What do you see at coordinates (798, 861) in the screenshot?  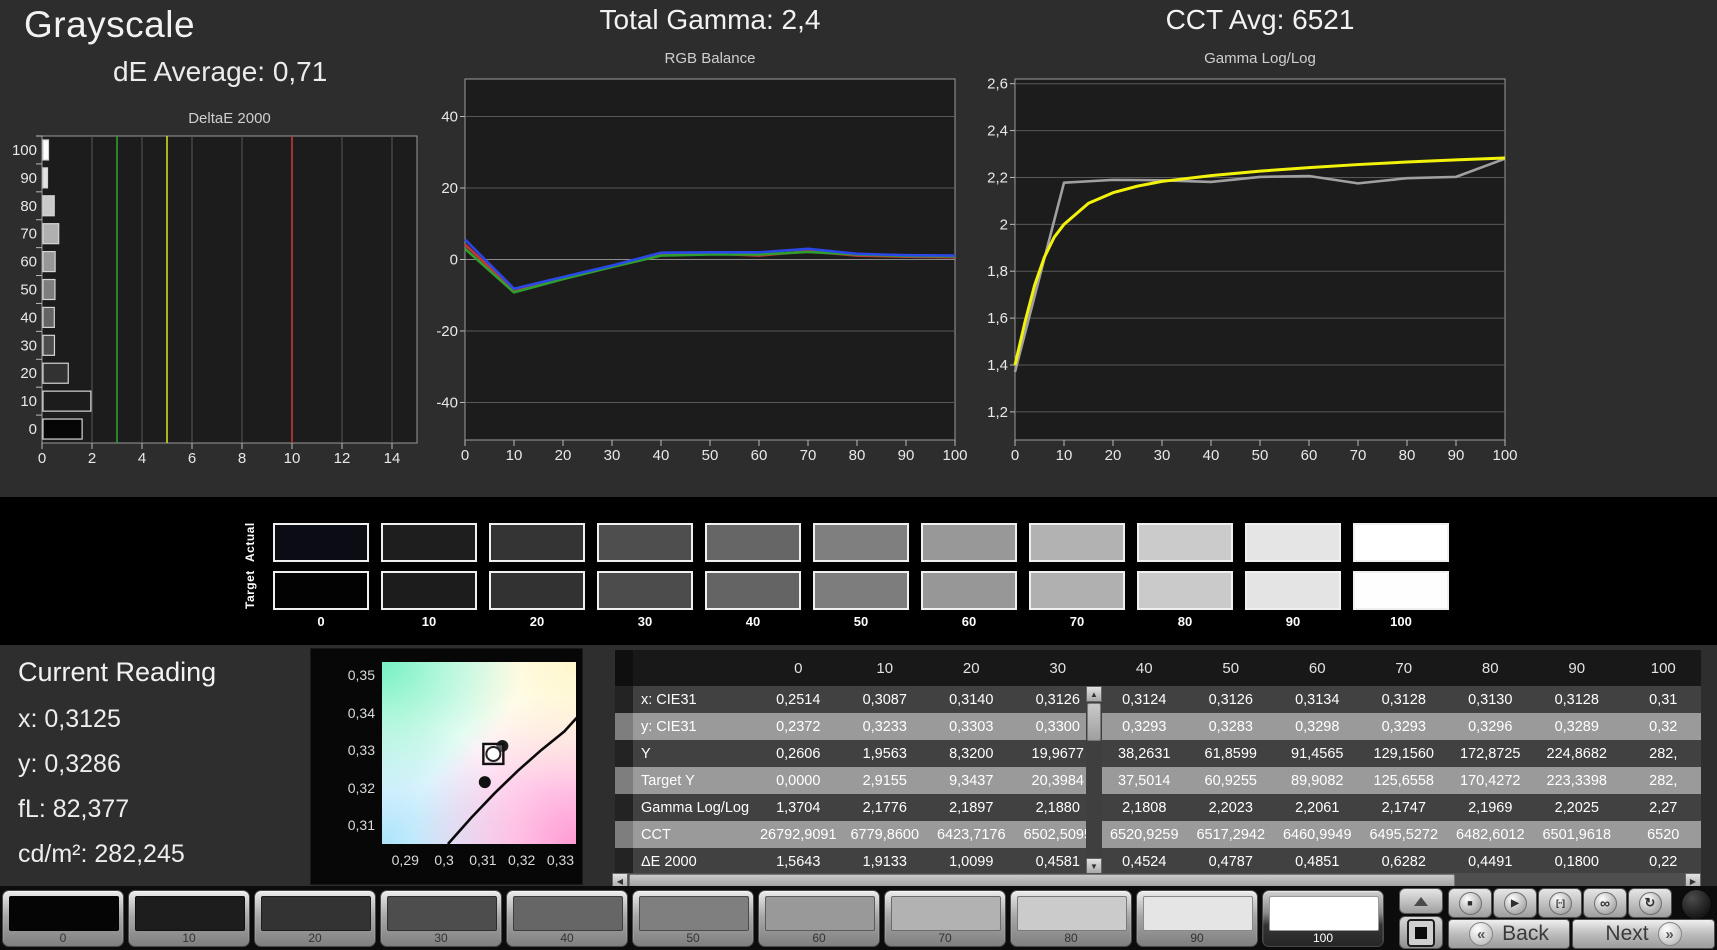 I see `table-cell: 1,5643` at bounding box center [798, 861].